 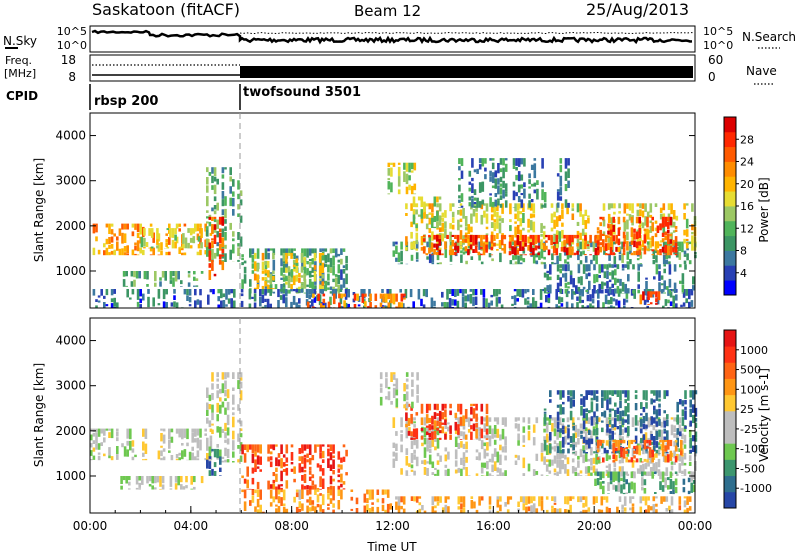 What do you see at coordinates (391, 547) in the screenshot?
I see `velocity-xlabel: Time UT` at bounding box center [391, 547].